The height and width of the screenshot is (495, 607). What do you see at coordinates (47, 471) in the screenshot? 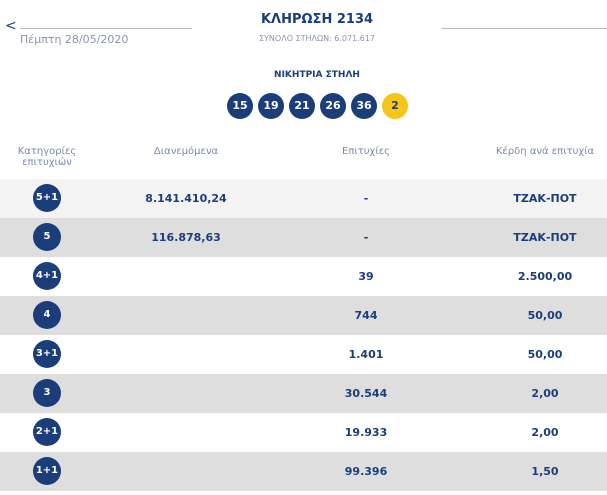
I see `category-badge: 1+1` at bounding box center [47, 471].